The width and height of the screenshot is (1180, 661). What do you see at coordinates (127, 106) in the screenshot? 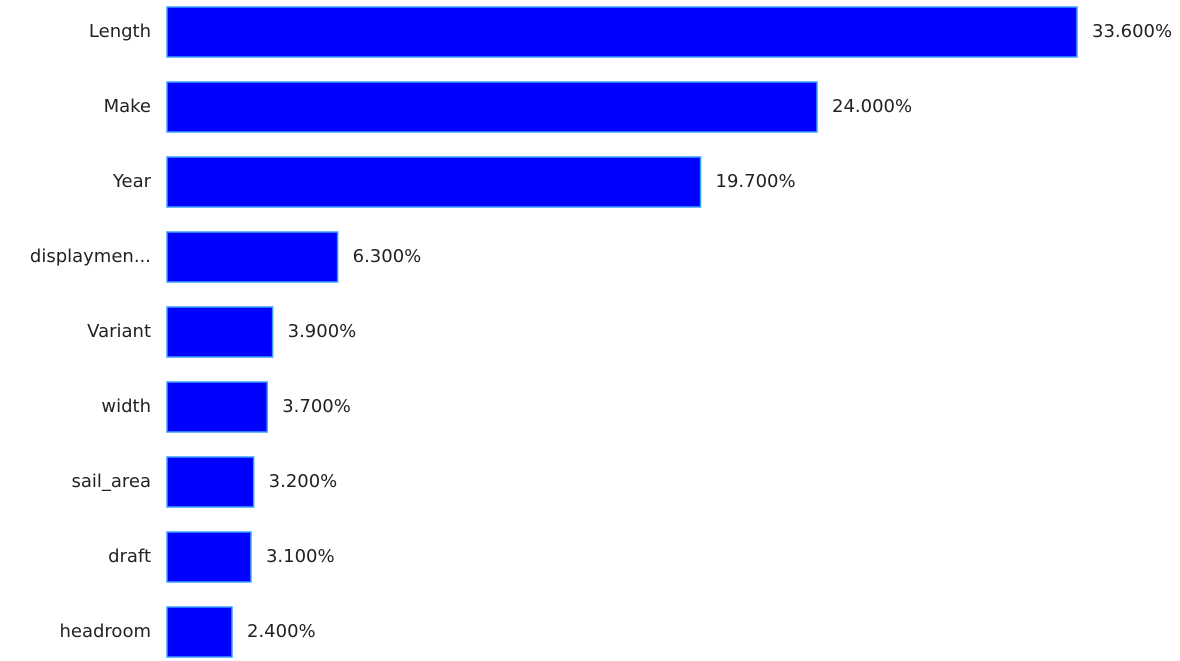
I see `category-label: Make` at bounding box center [127, 106].